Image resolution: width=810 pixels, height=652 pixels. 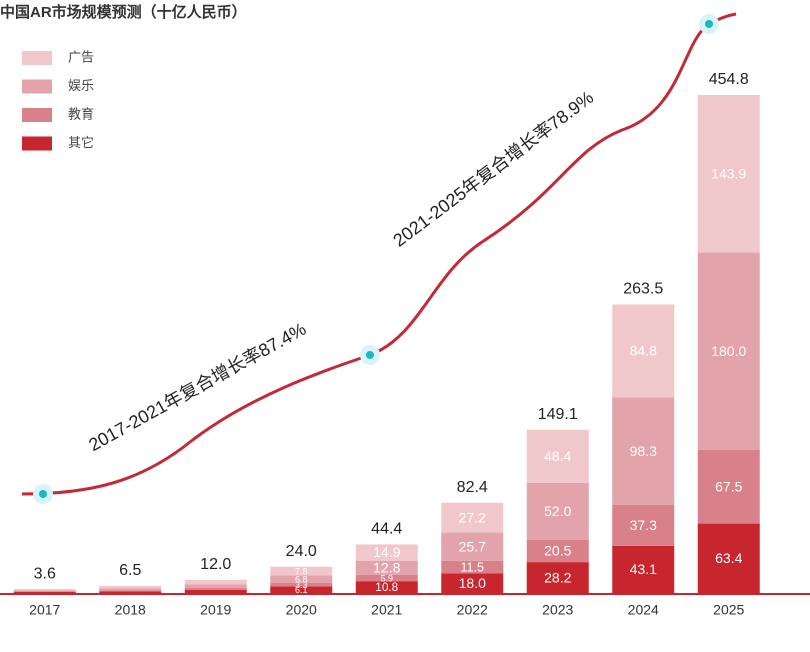 I want to click on value-label: 20.5, so click(x=557, y=551).